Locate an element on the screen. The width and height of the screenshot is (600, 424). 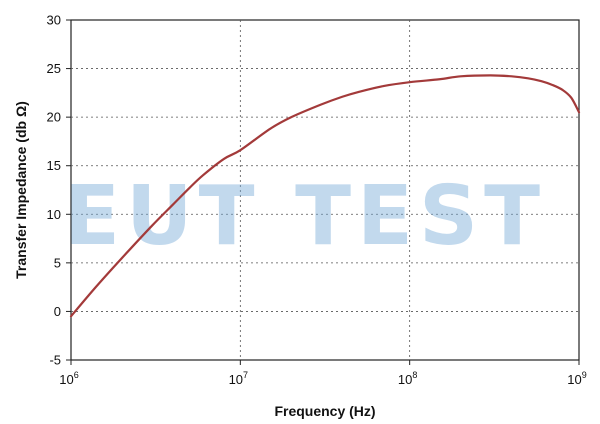
y-tick-label: 0 is located at coordinates (57, 311).